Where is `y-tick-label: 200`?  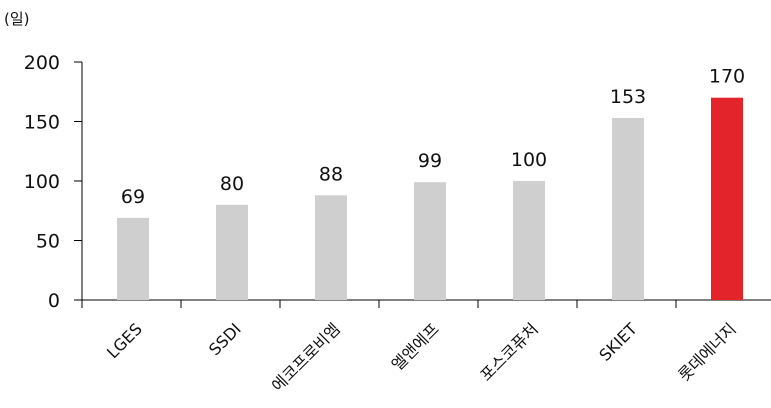 y-tick-label: 200 is located at coordinates (42, 63).